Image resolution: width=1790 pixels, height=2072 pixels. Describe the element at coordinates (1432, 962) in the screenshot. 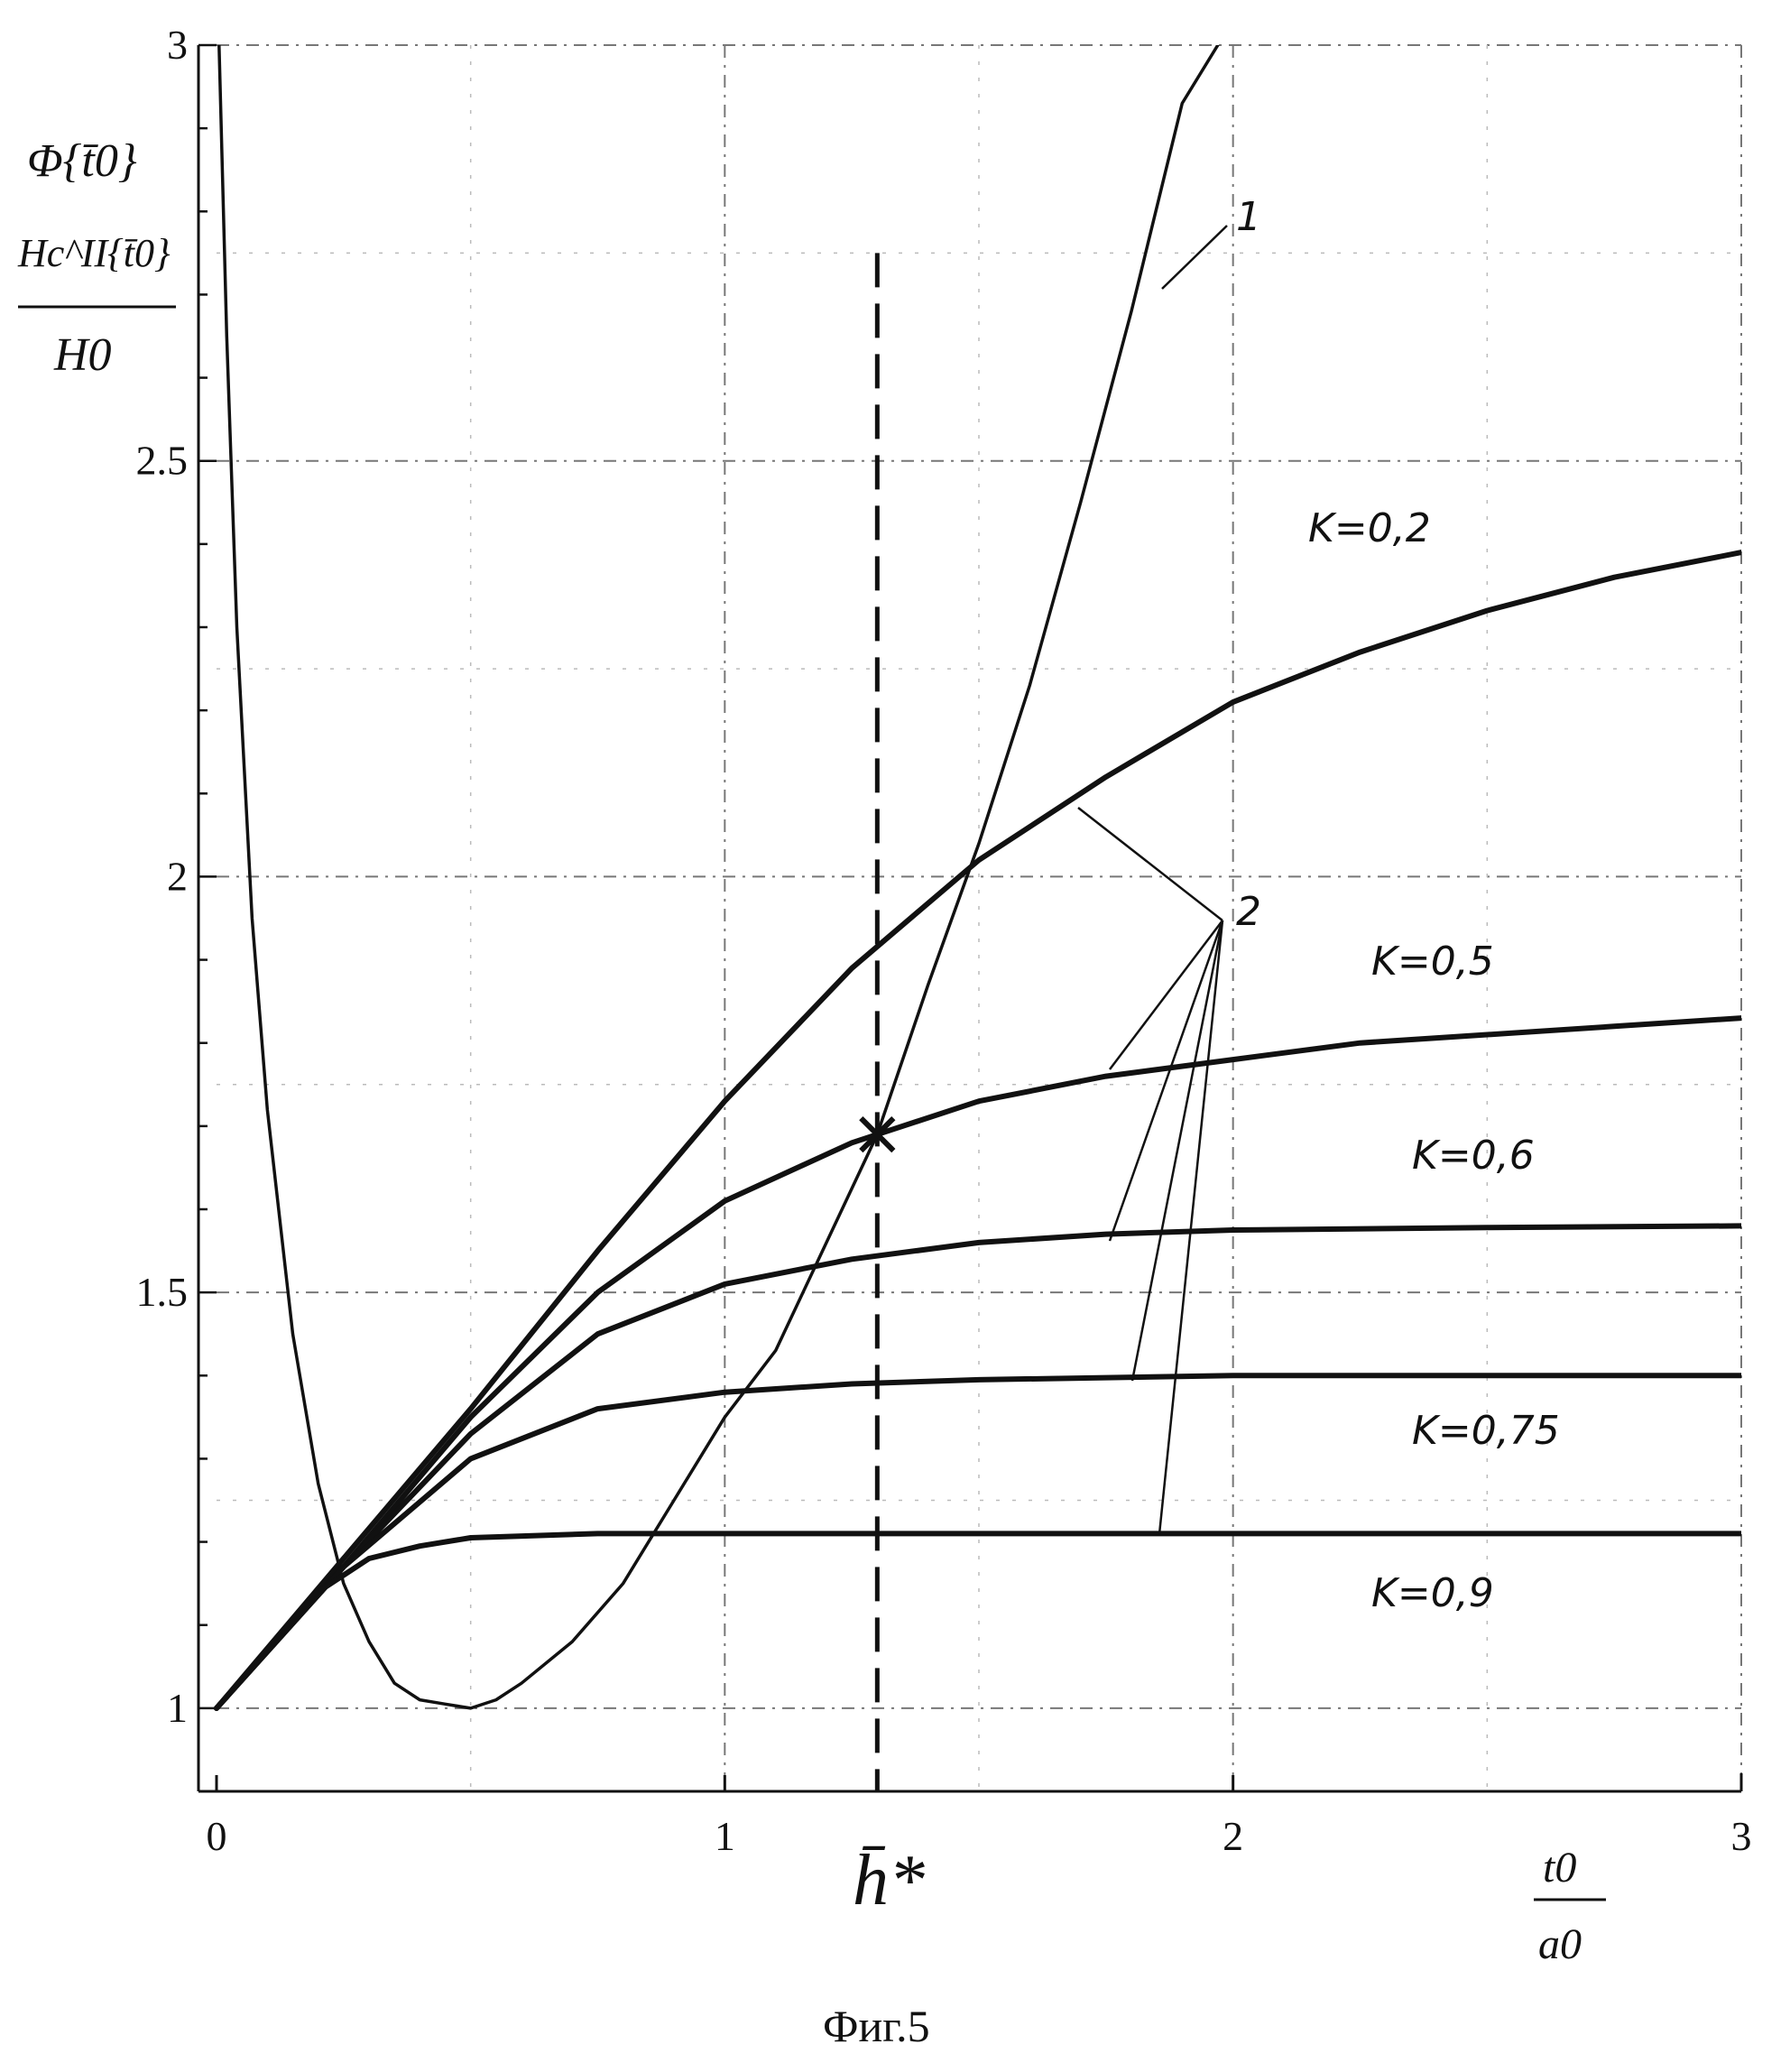

I see `curve-label-k05: K=0,5` at that location.